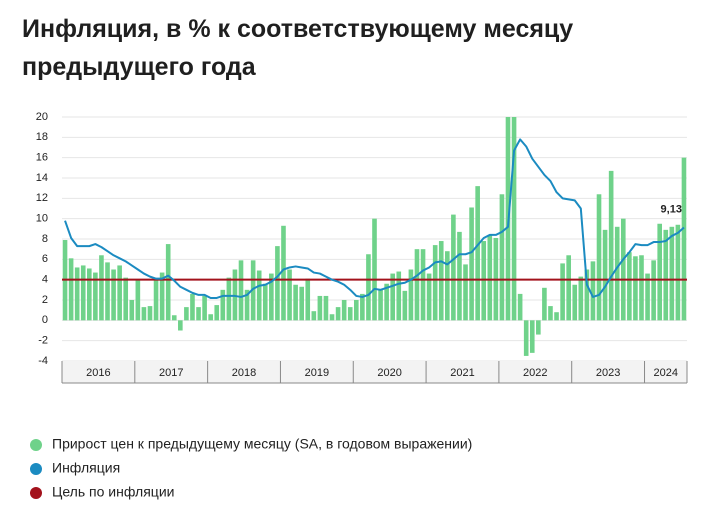 Image resolution: width=716 pixels, height=513 pixels. Describe the element at coordinates (535, 373) in the screenshot. I see `x-tick-label: 2022` at that location.